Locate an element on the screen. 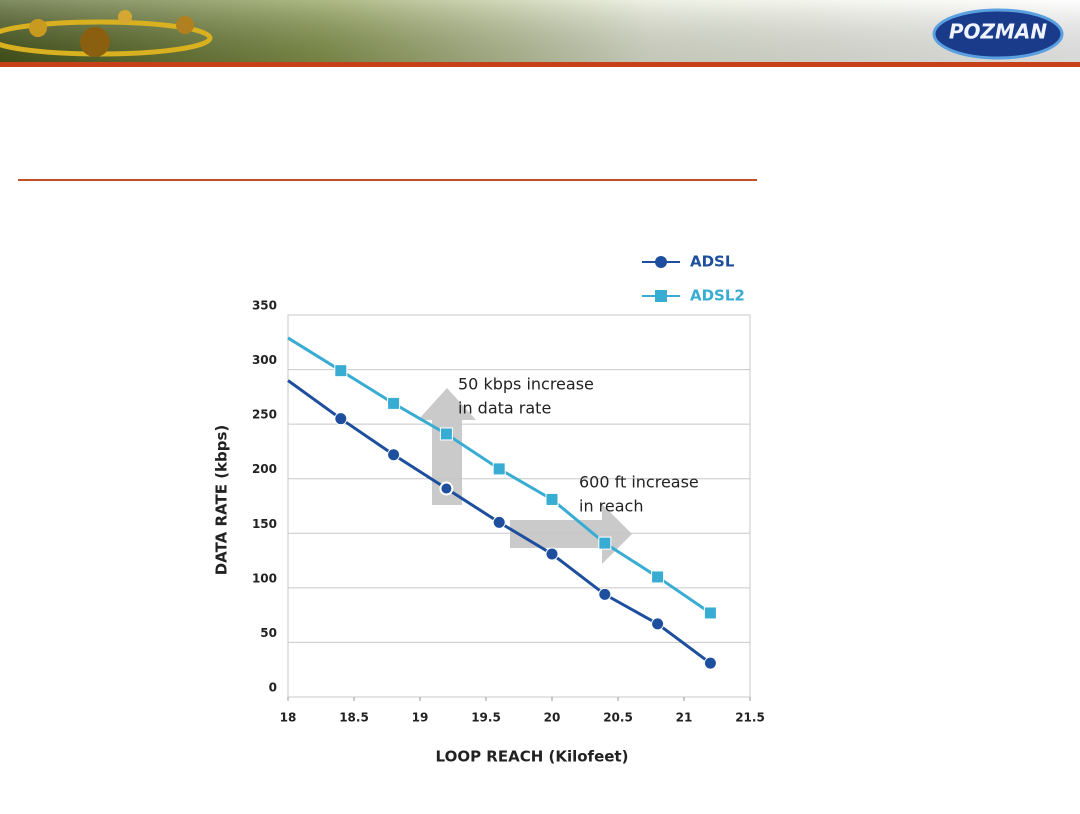 This screenshot has width=1080, height=814. right-arrow is located at coordinates (571, 534).